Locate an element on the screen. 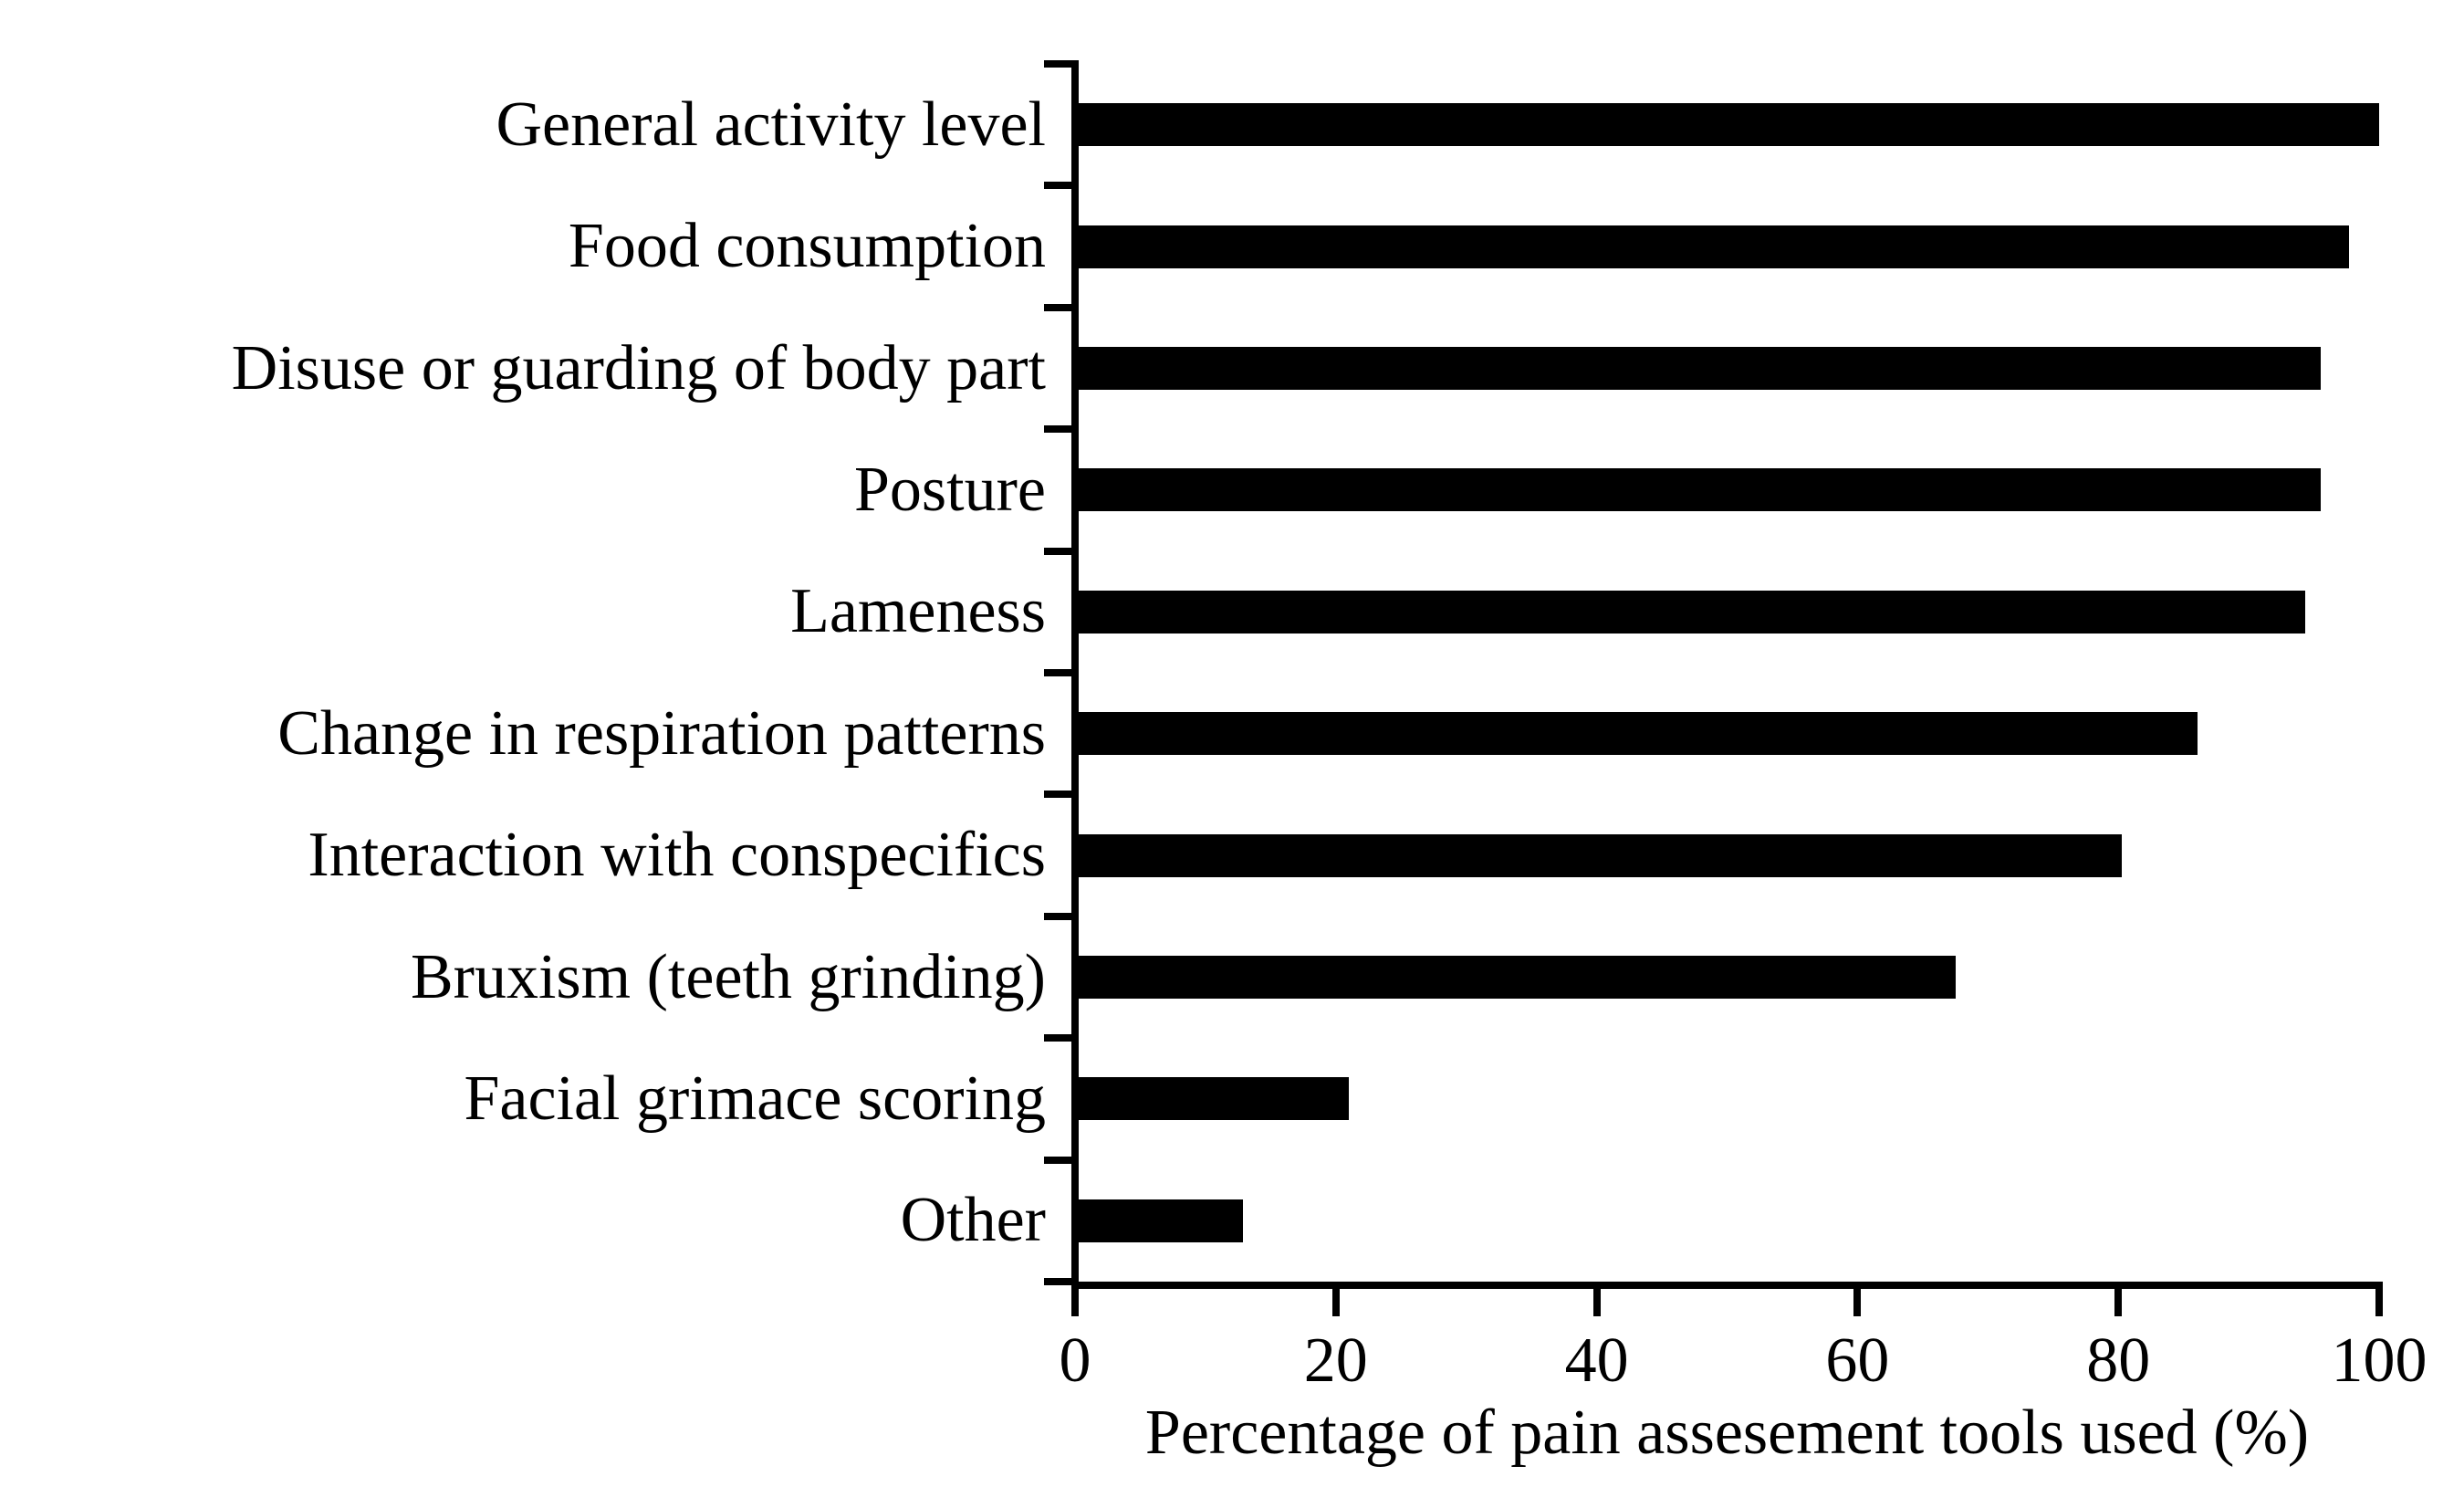 This screenshot has height=1508, width=2464. bar-row: Change in respiration patterns is located at coordinates (1232, 733).